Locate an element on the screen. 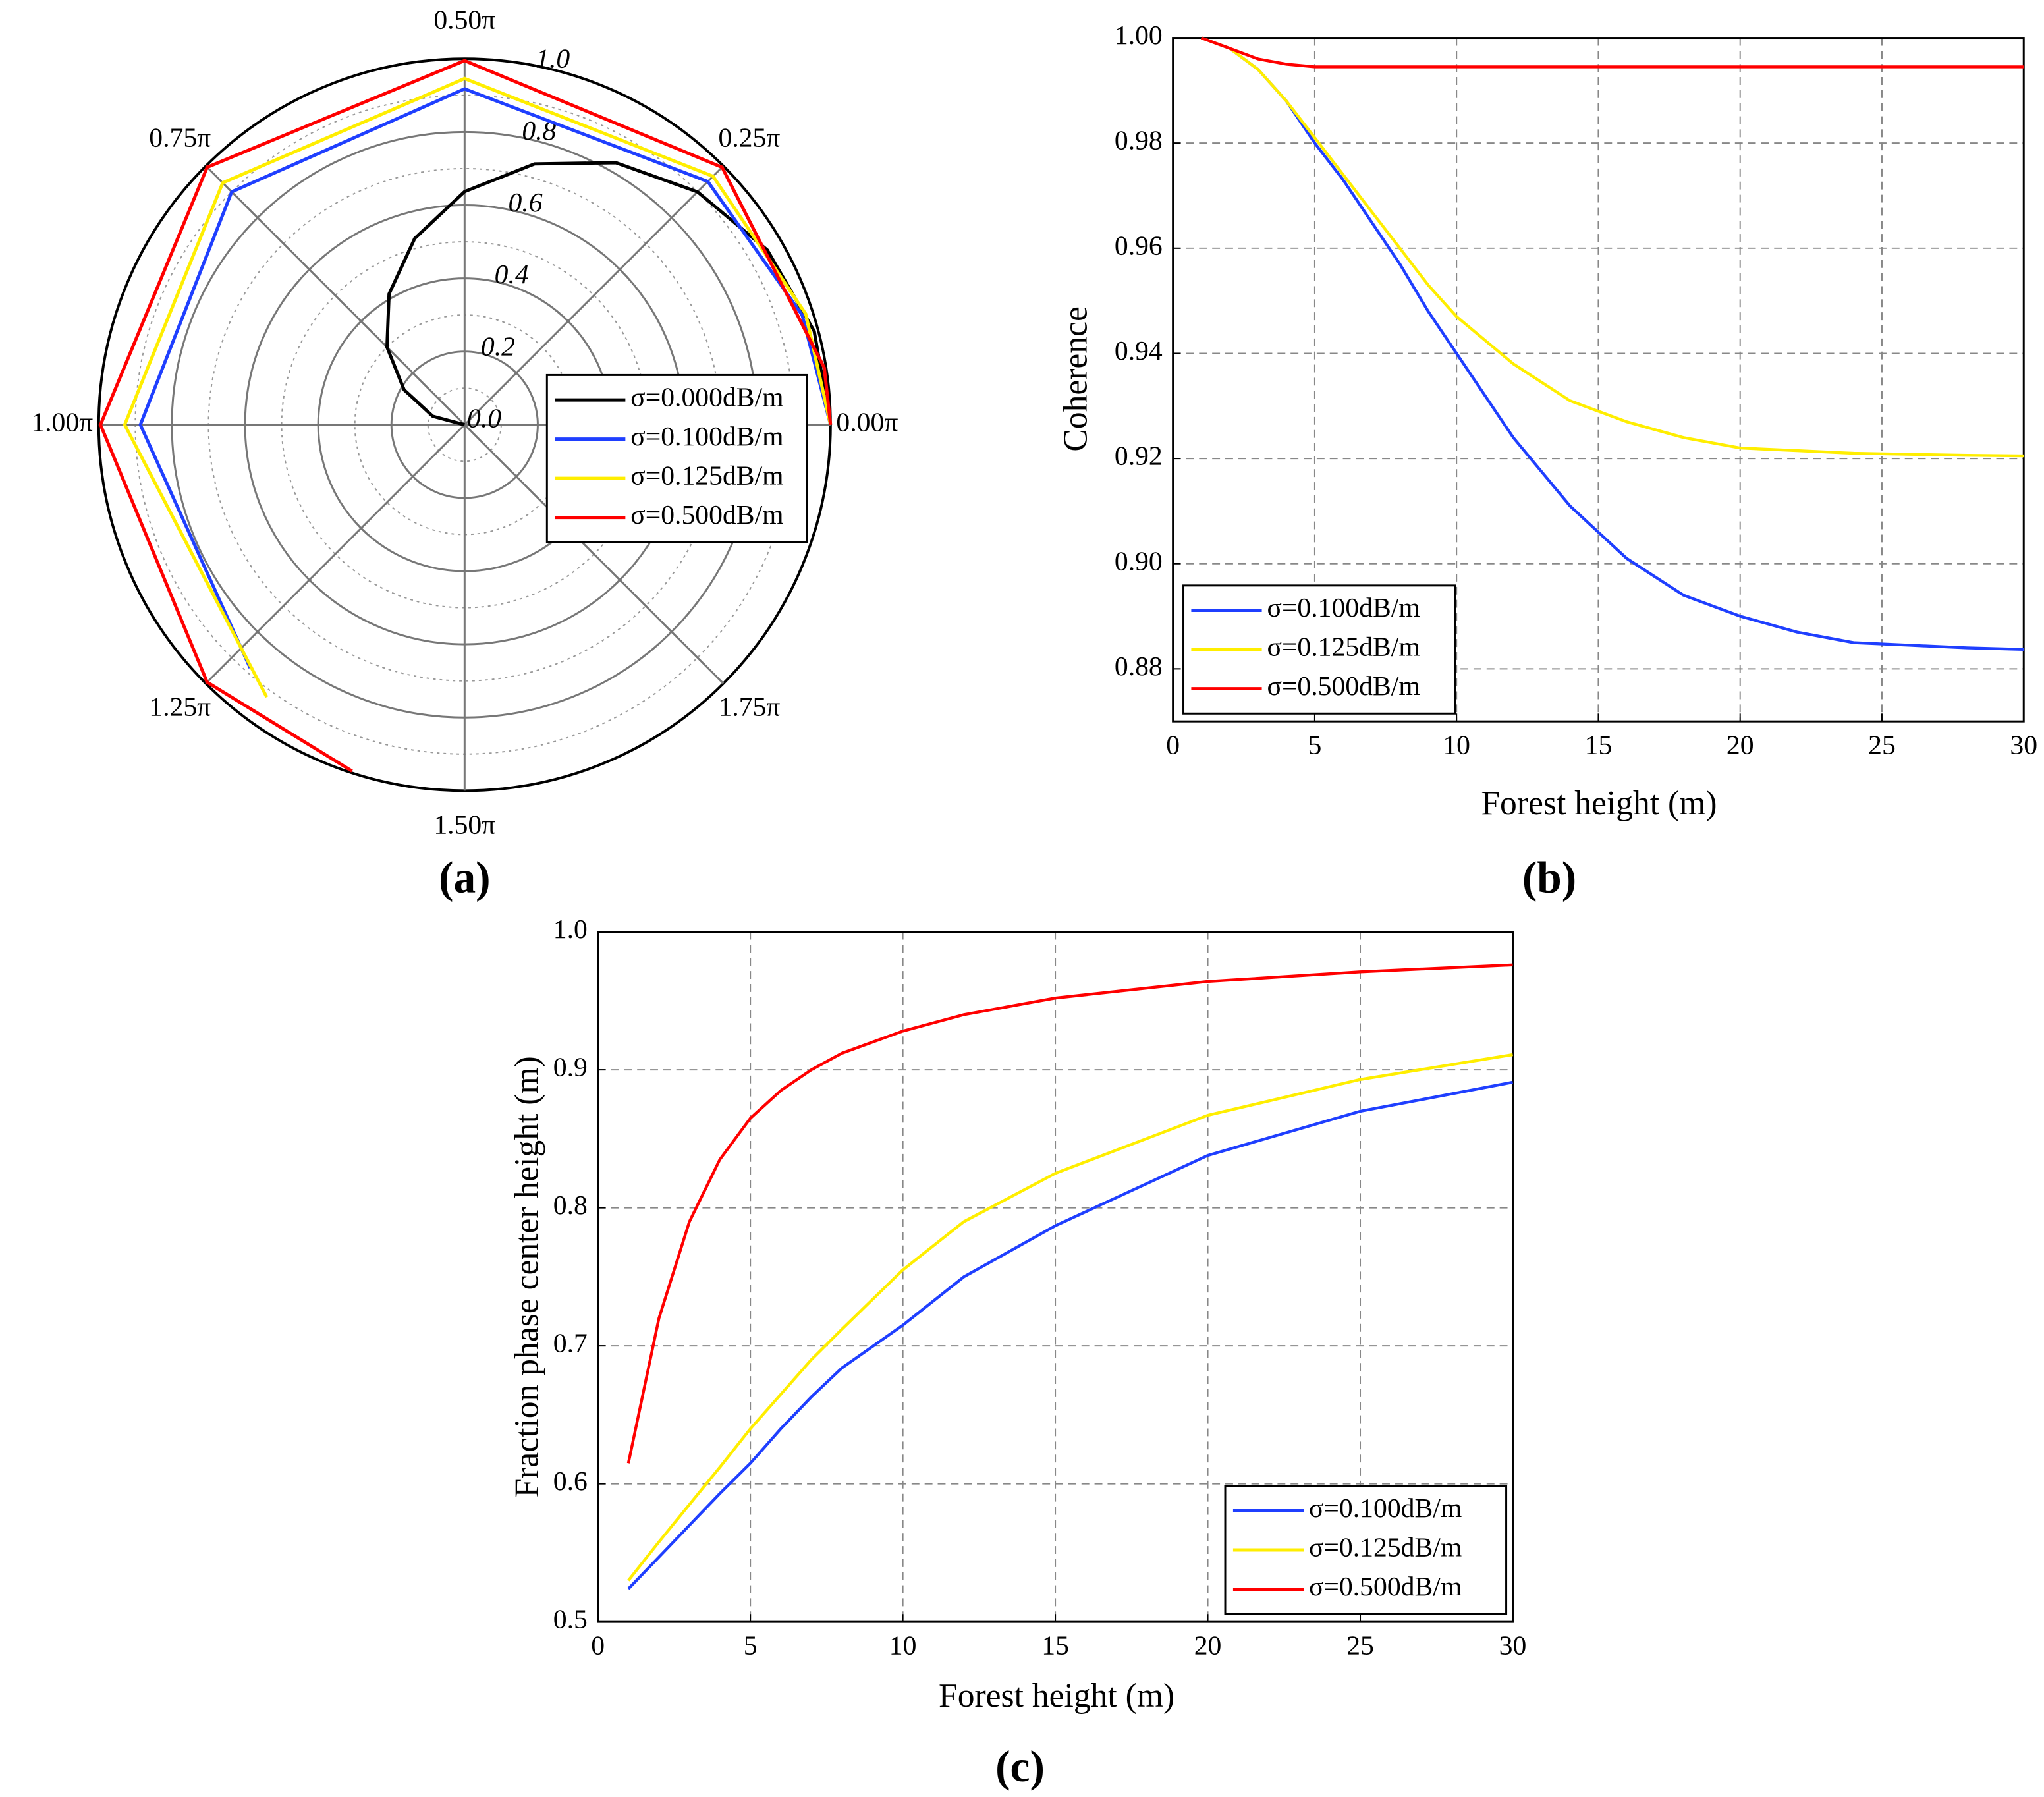 The height and width of the screenshot is (1797, 2044). y-axis-label: Coherence is located at coordinates (1076, 379).